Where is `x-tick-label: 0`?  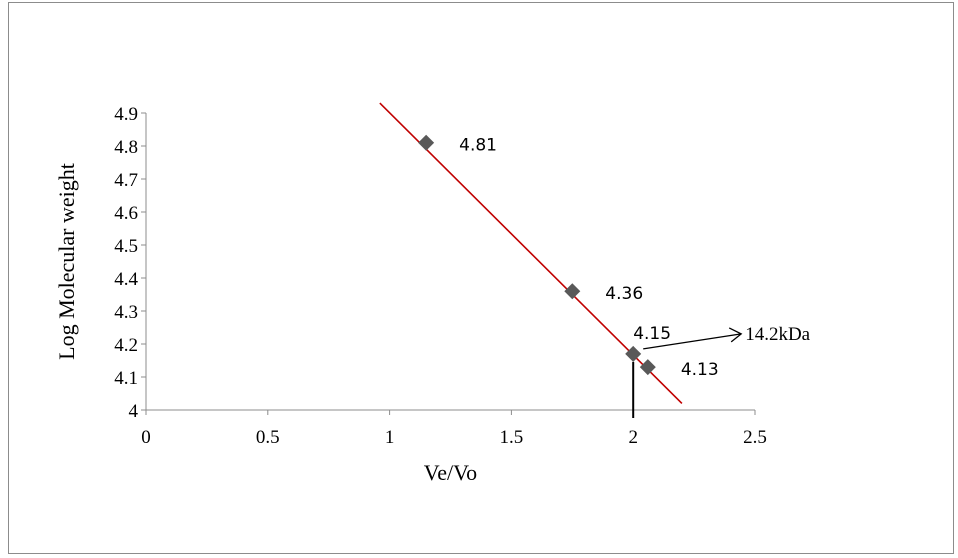 x-tick-label: 0 is located at coordinates (146, 437).